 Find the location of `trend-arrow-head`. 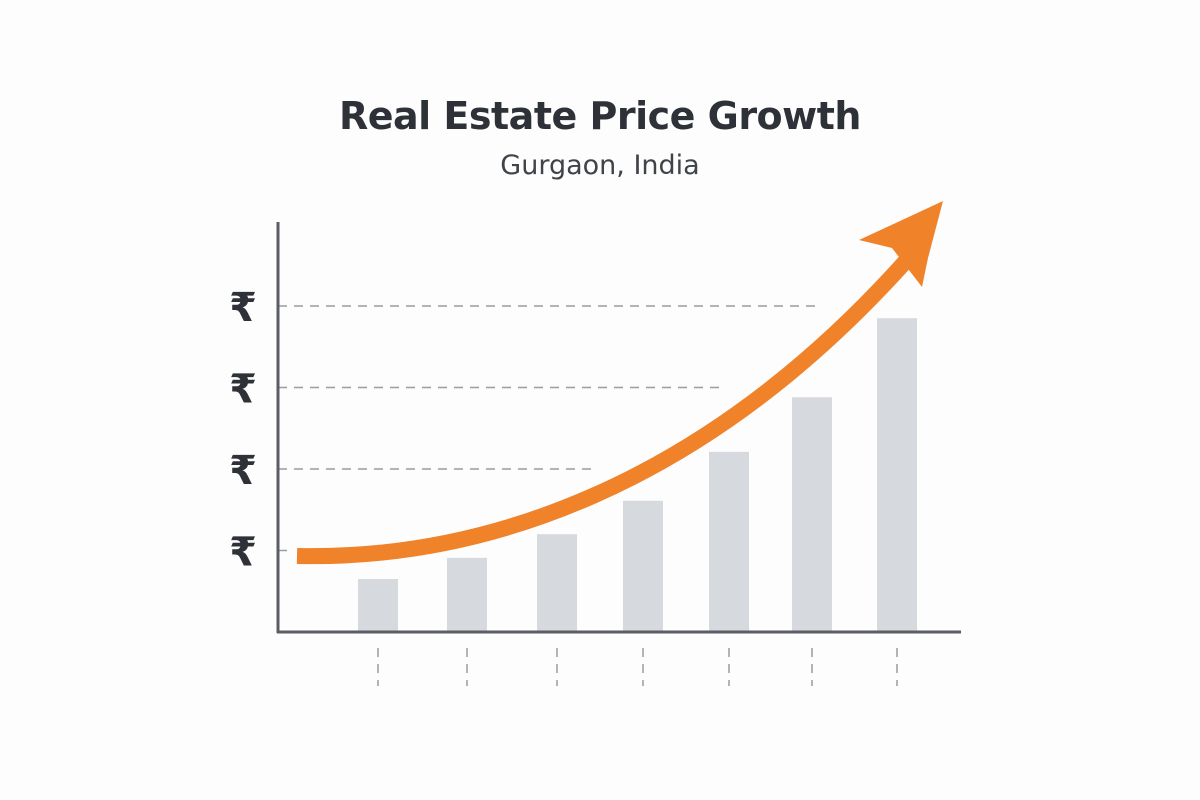

trend-arrow-head is located at coordinates (901, 244).